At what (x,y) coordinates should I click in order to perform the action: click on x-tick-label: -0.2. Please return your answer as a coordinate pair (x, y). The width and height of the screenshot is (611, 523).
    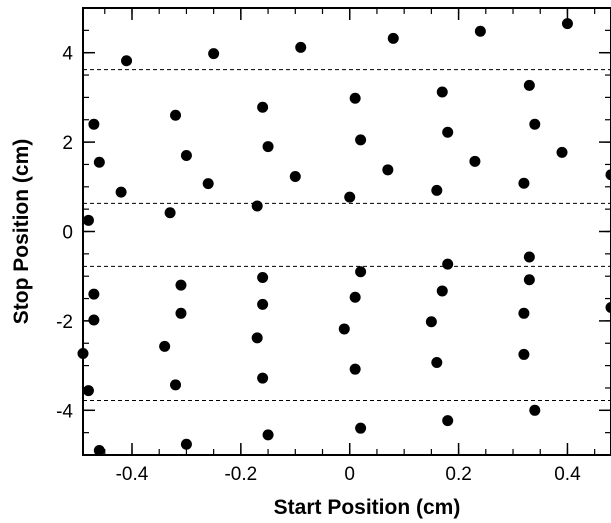
    Looking at the image, I should click on (240, 474).